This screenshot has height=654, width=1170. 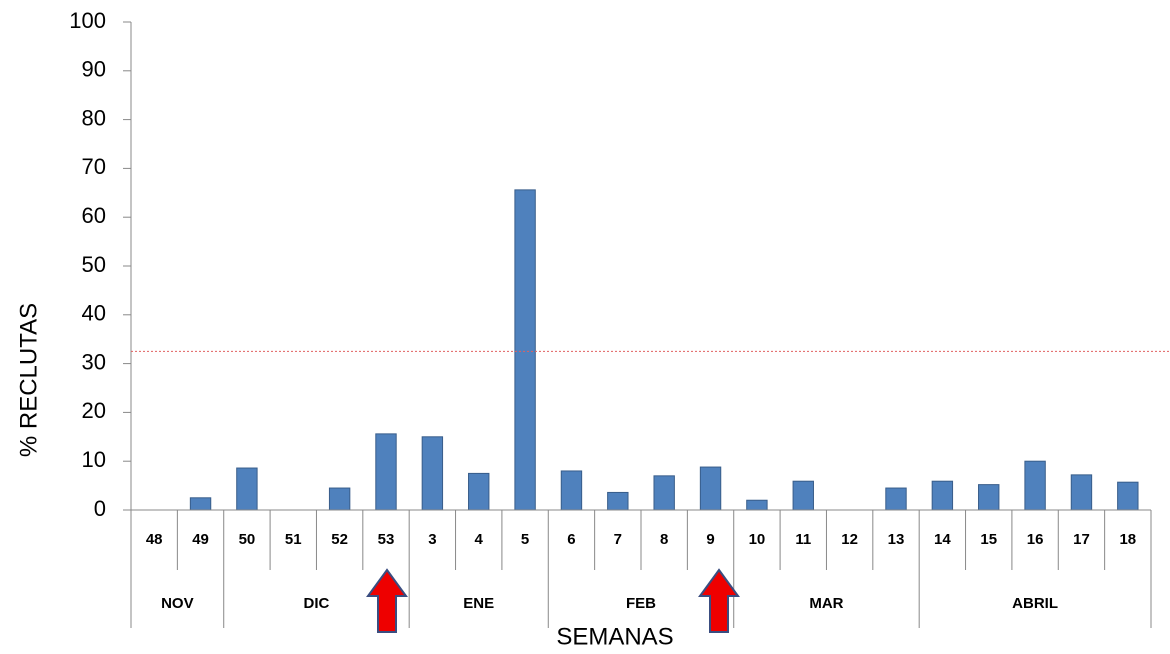 What do you see at coordinates (942, 539) in the screenshot?
I see `x-tick-label: 14` at bounding box center [942, 539].